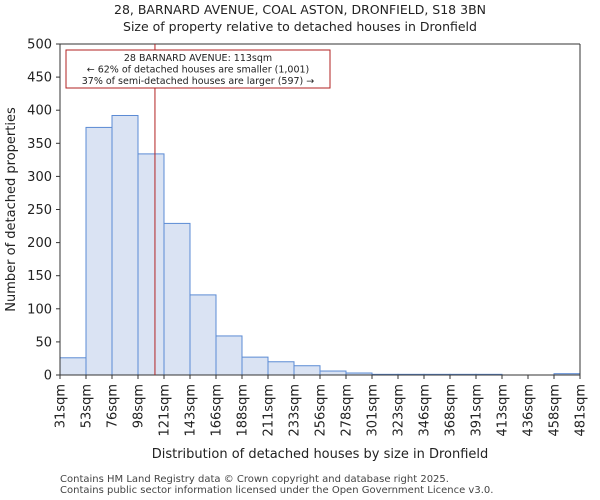 The height and width of the screenshot is (500, 600). What do you see at coordinates (43, 342) in the screenshot?
I see `y-tick-label: 50` at bounding box center [43, 342].